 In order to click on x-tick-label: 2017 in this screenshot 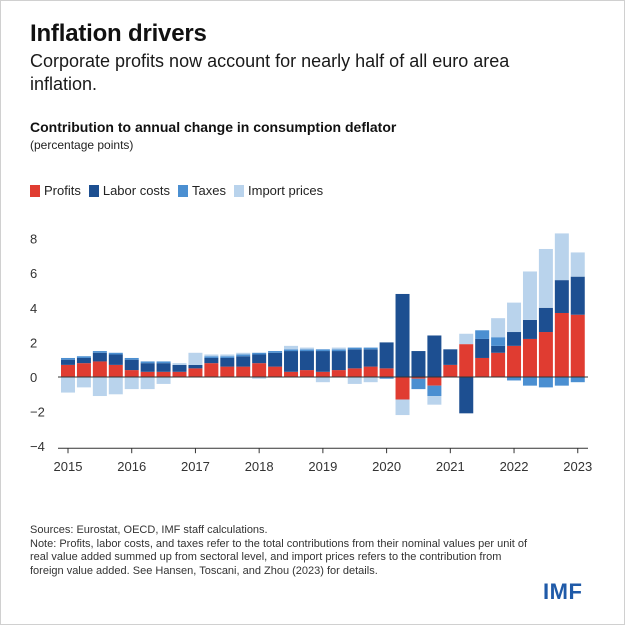, I will do `click(195, 466)`.